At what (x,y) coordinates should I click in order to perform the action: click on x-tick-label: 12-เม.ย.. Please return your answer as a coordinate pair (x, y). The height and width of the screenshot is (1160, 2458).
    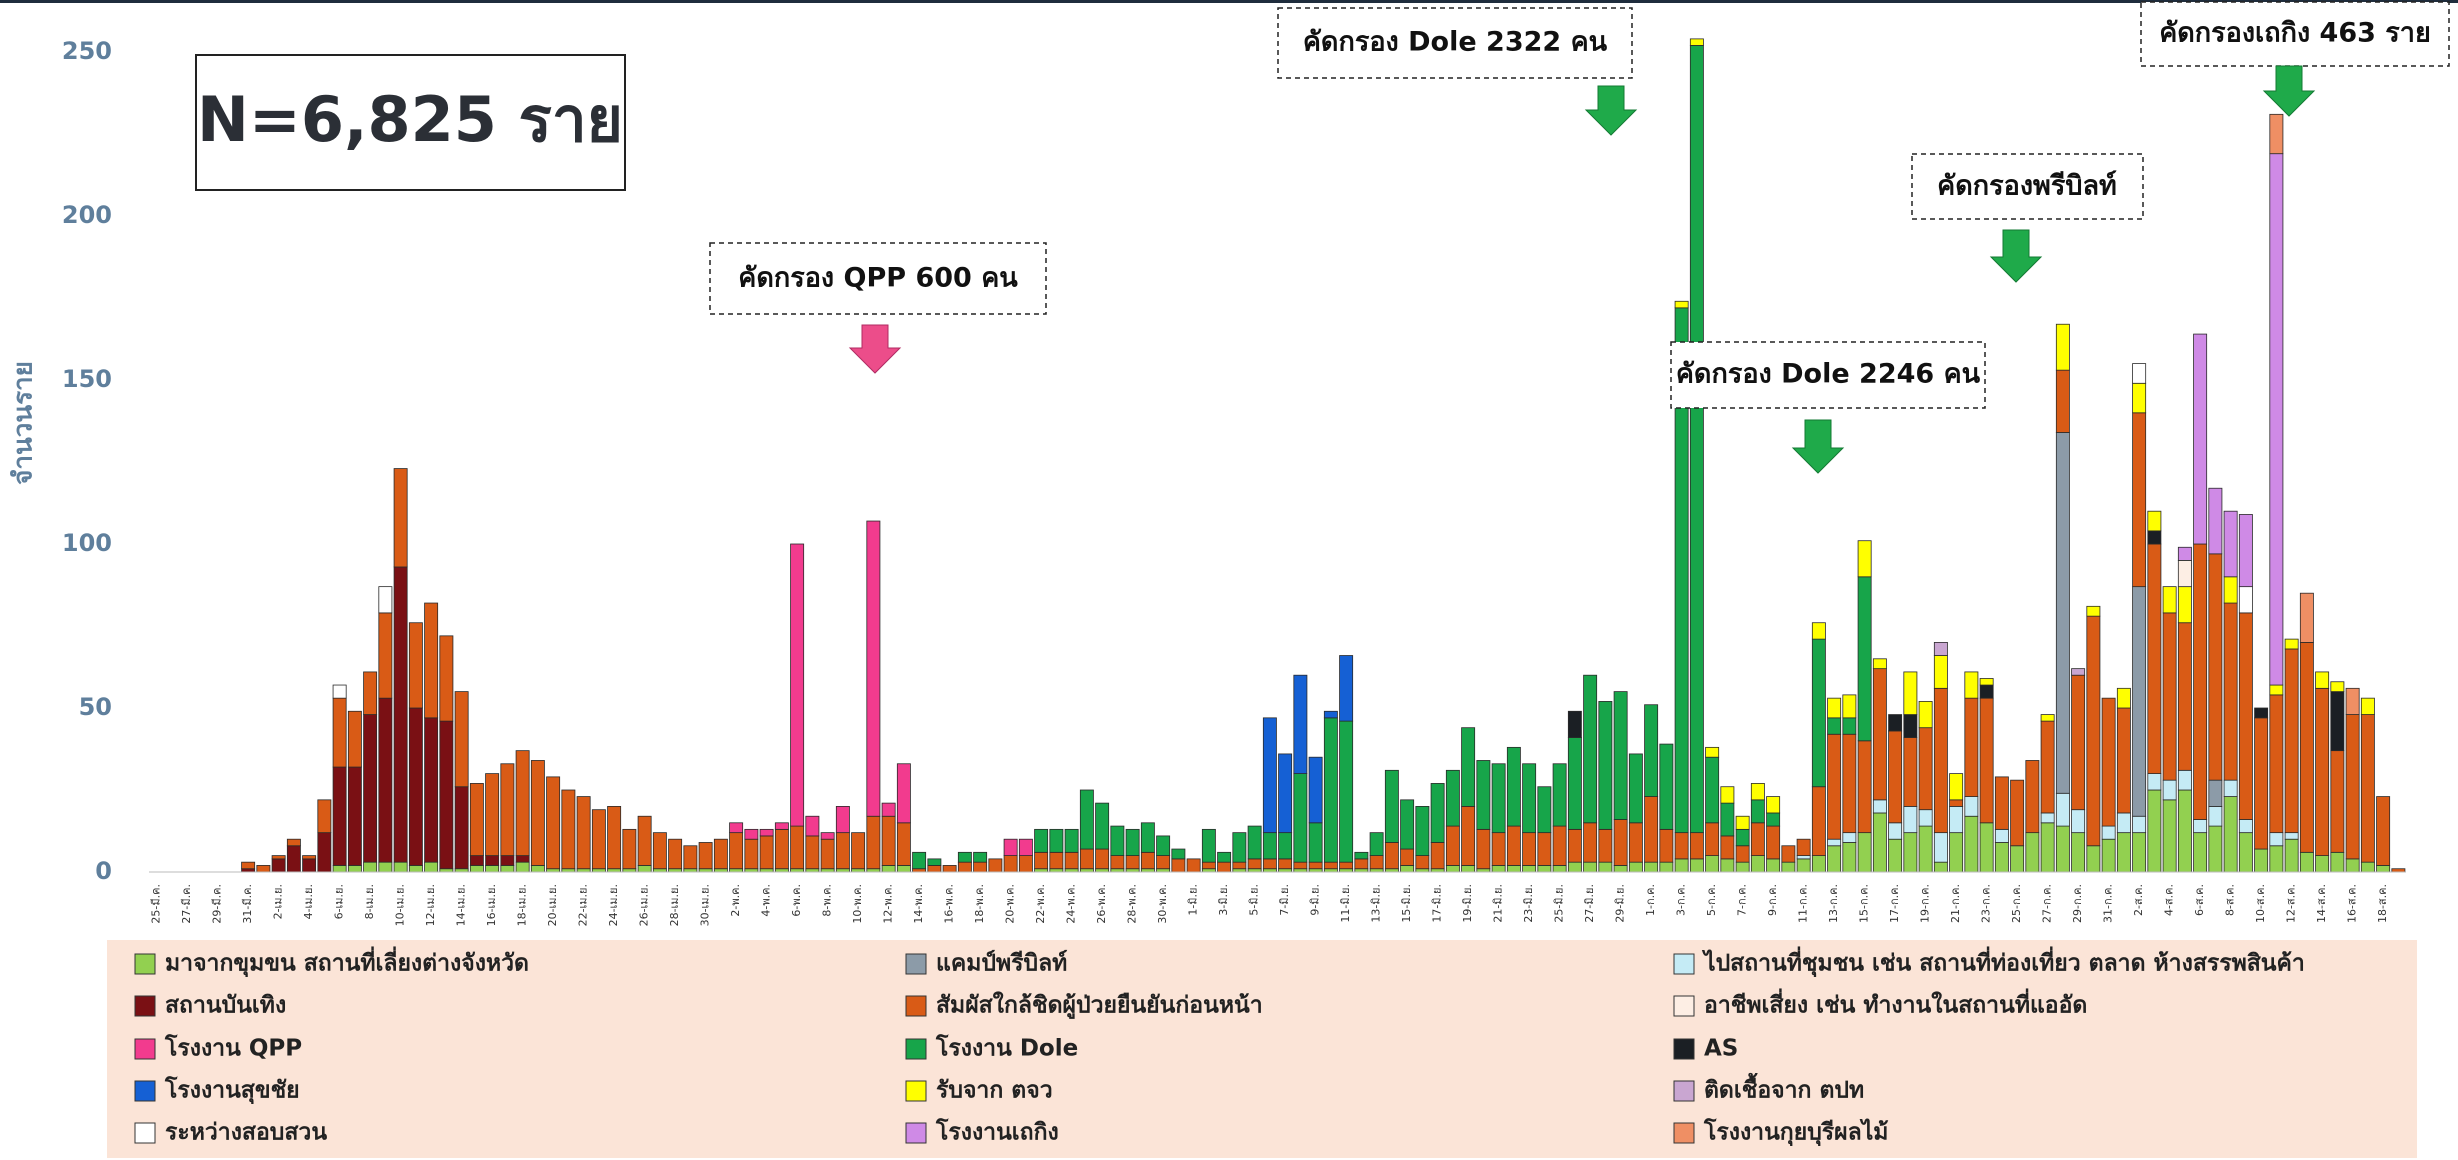
    Looking at the image, I should click on (430, 905).